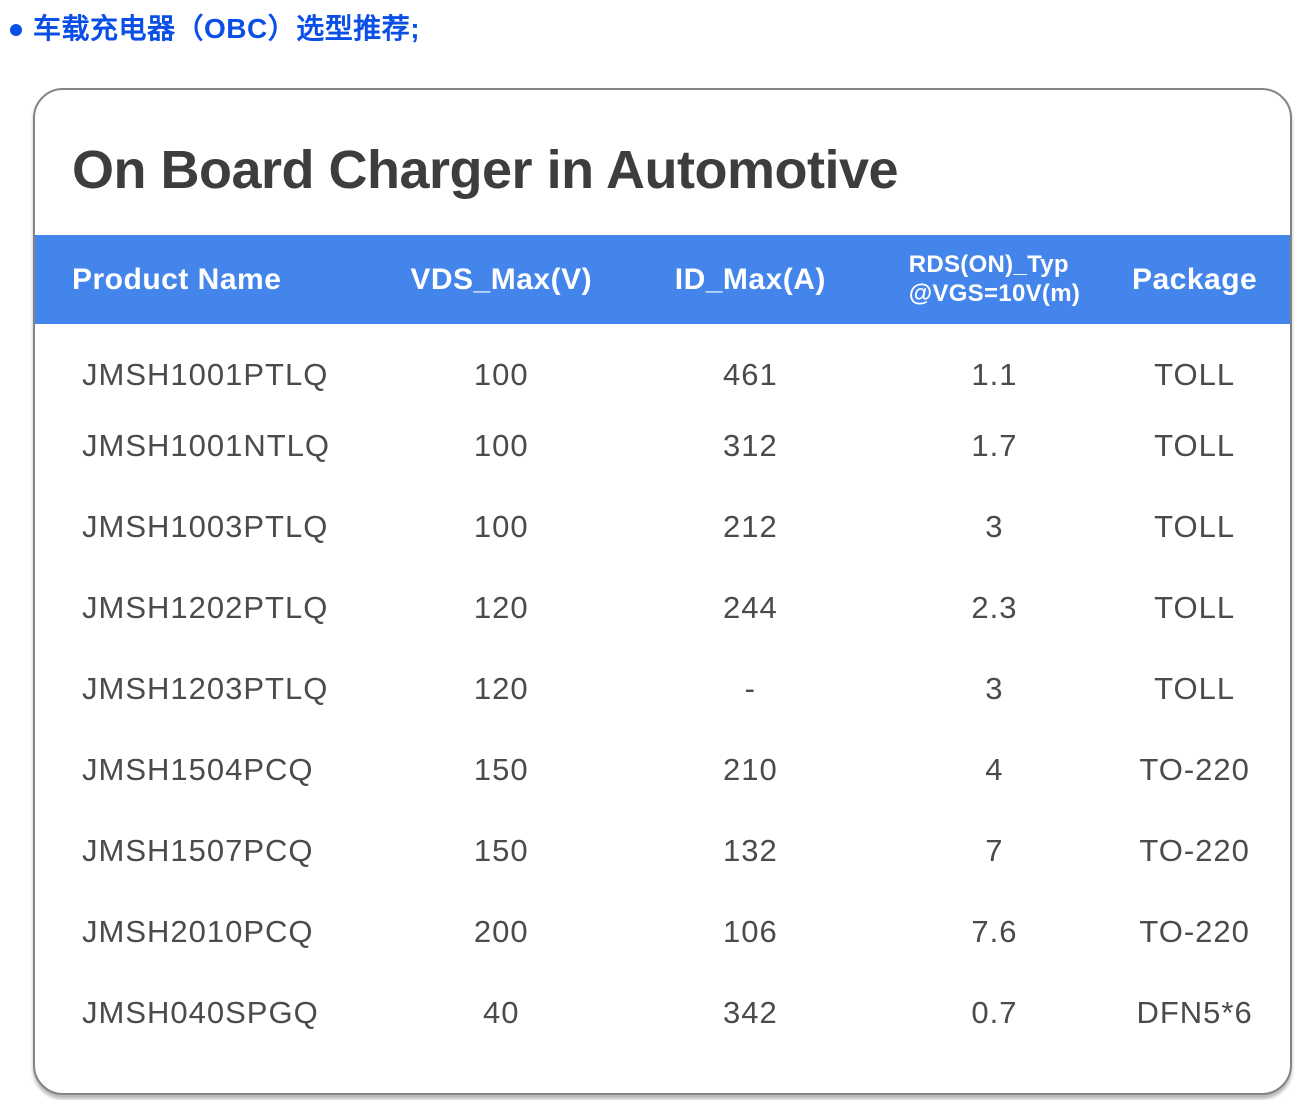 The height and width of the screenshot is (1100, 1300). Describe the element at coordinates (750, 445) in the screenshot. I see `cell-id-max: 312` at that location.